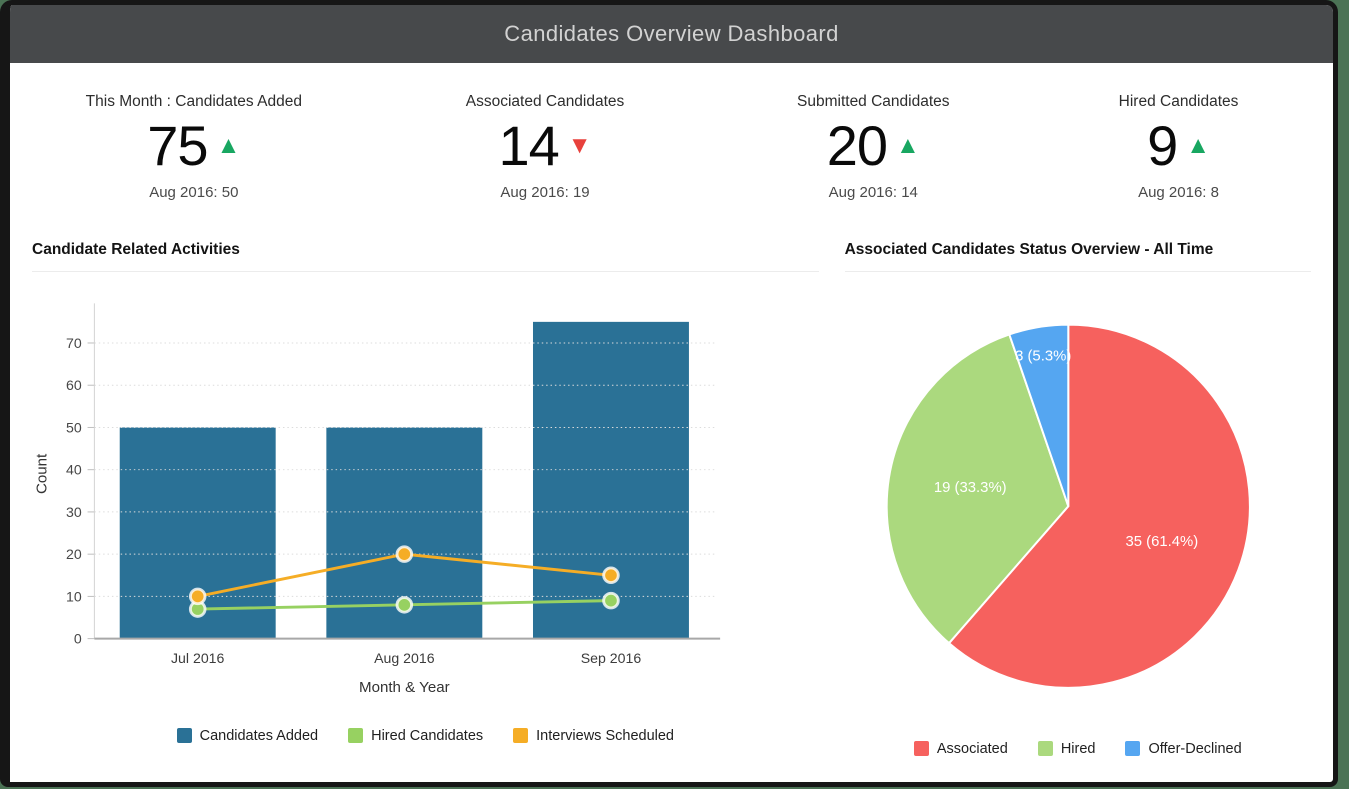  I want to click on legend-label: Associated, so click(972, 748).